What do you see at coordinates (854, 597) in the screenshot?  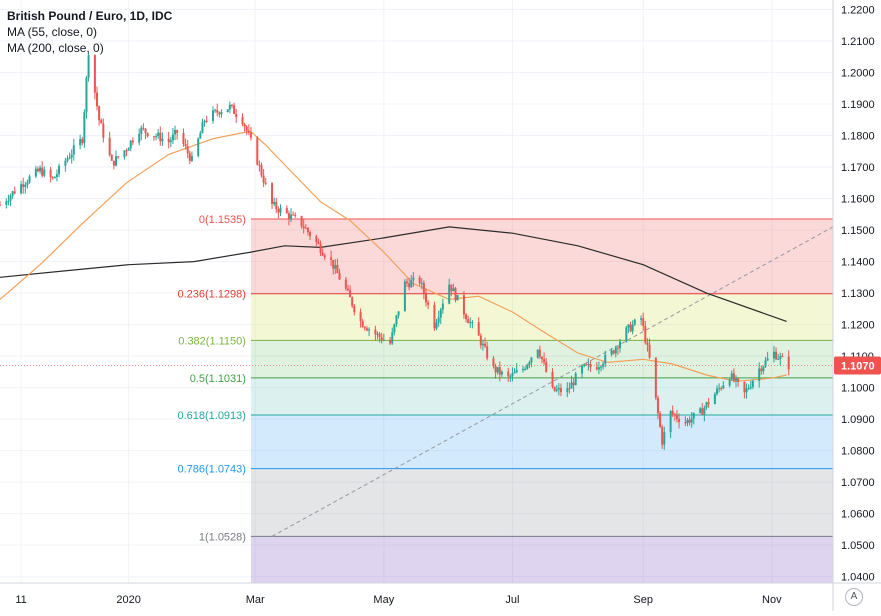 I see `auto-scale-button: A` at bounding box center [854, 597].